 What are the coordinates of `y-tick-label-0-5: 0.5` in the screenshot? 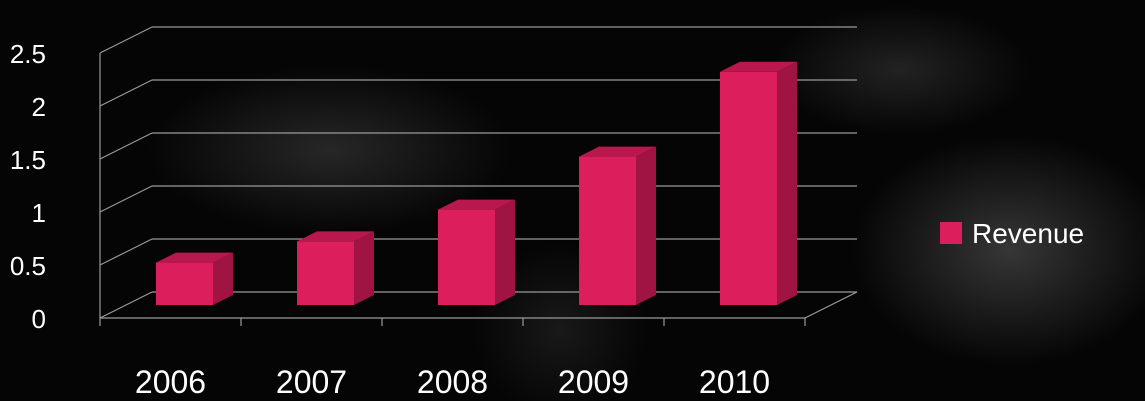 It's located at (28, 266).